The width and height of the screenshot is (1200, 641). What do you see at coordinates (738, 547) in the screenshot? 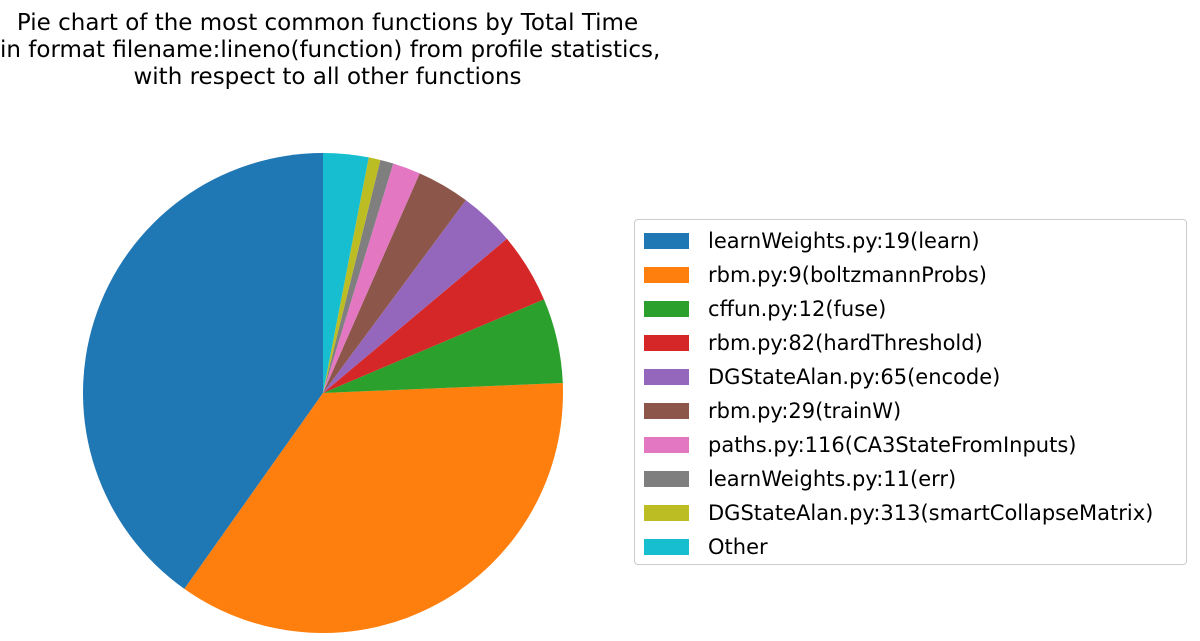
I see `legend-label: Other` at bounding box center [738, 547].